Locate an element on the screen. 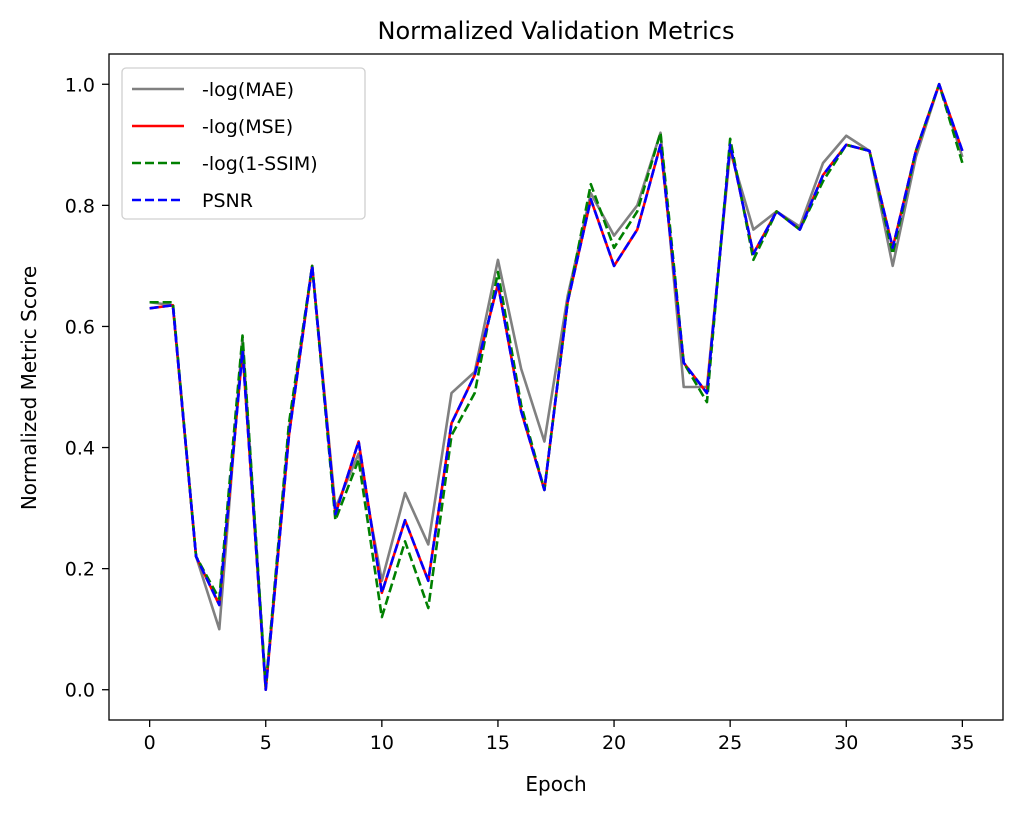 The width and height of the screenshot is (1020, 814). x-tick-label: 35 is located at coordinates (962, 743).